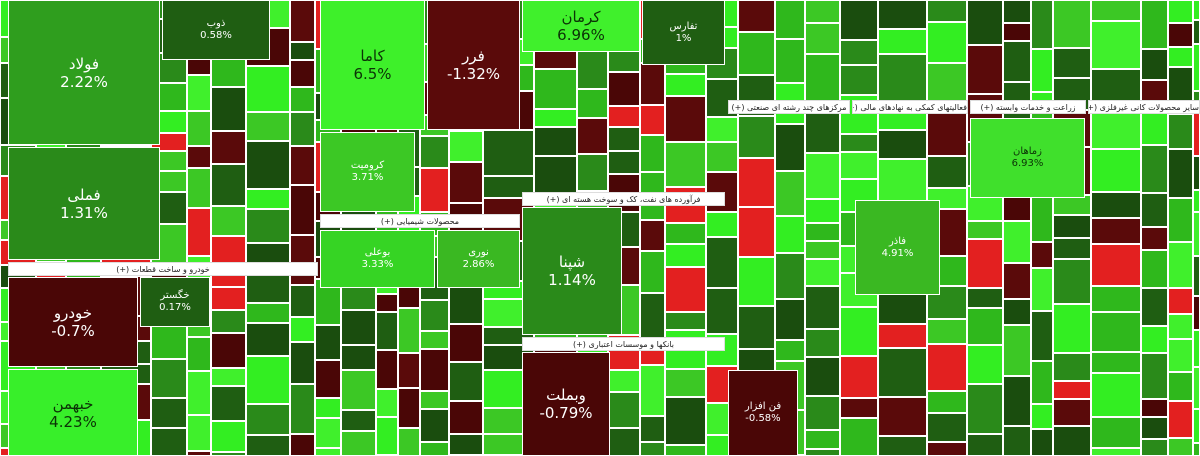  Describe the element at coordinates (1028, 107) in the screenshot. I see `sector-label: زراعت و خدمات وابسته (+)` at that location.